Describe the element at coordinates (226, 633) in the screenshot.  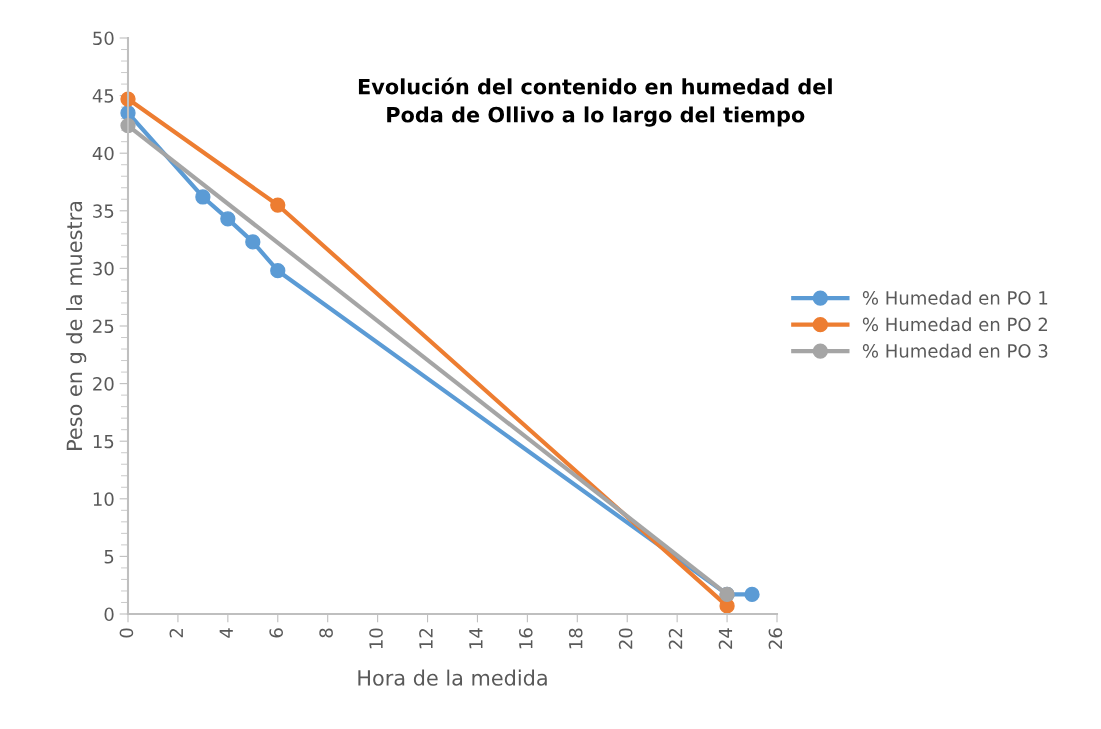
I see `x-tick-label: 4` at that location.